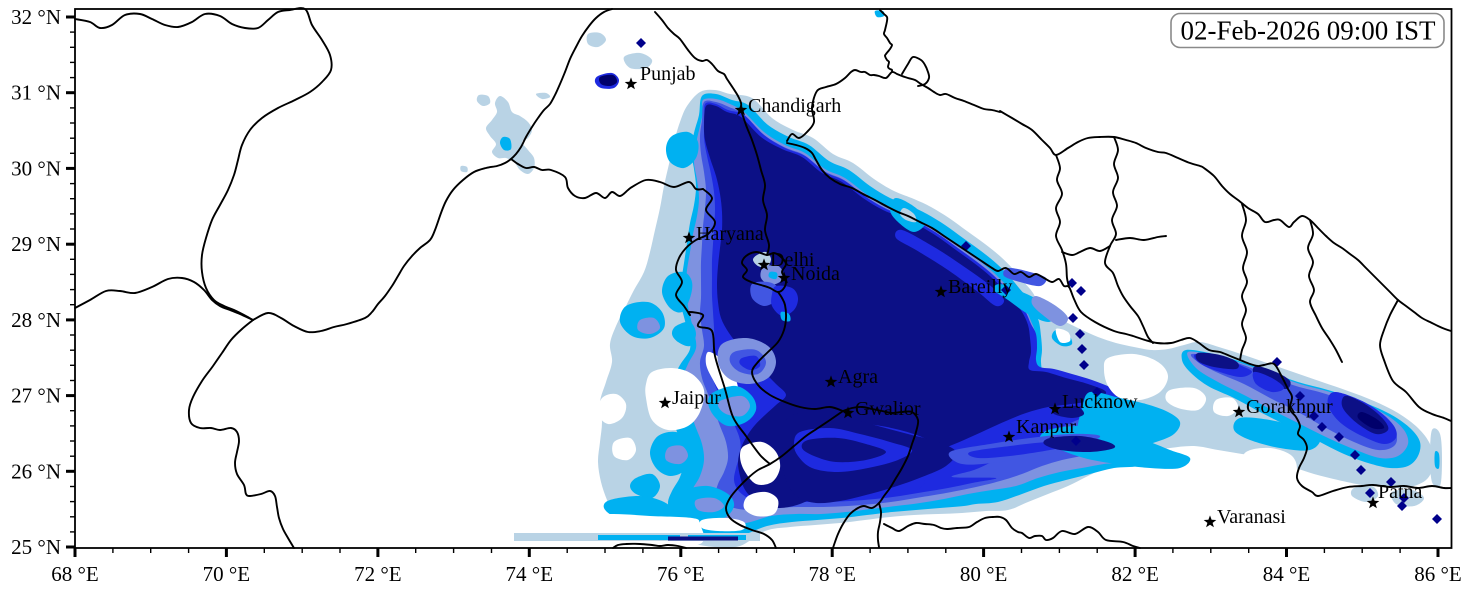 The image size is (1471, 596). Describe the element at coordinates (36, 547) in the screenshot. I see `svg-text: 25 °N` at that location.